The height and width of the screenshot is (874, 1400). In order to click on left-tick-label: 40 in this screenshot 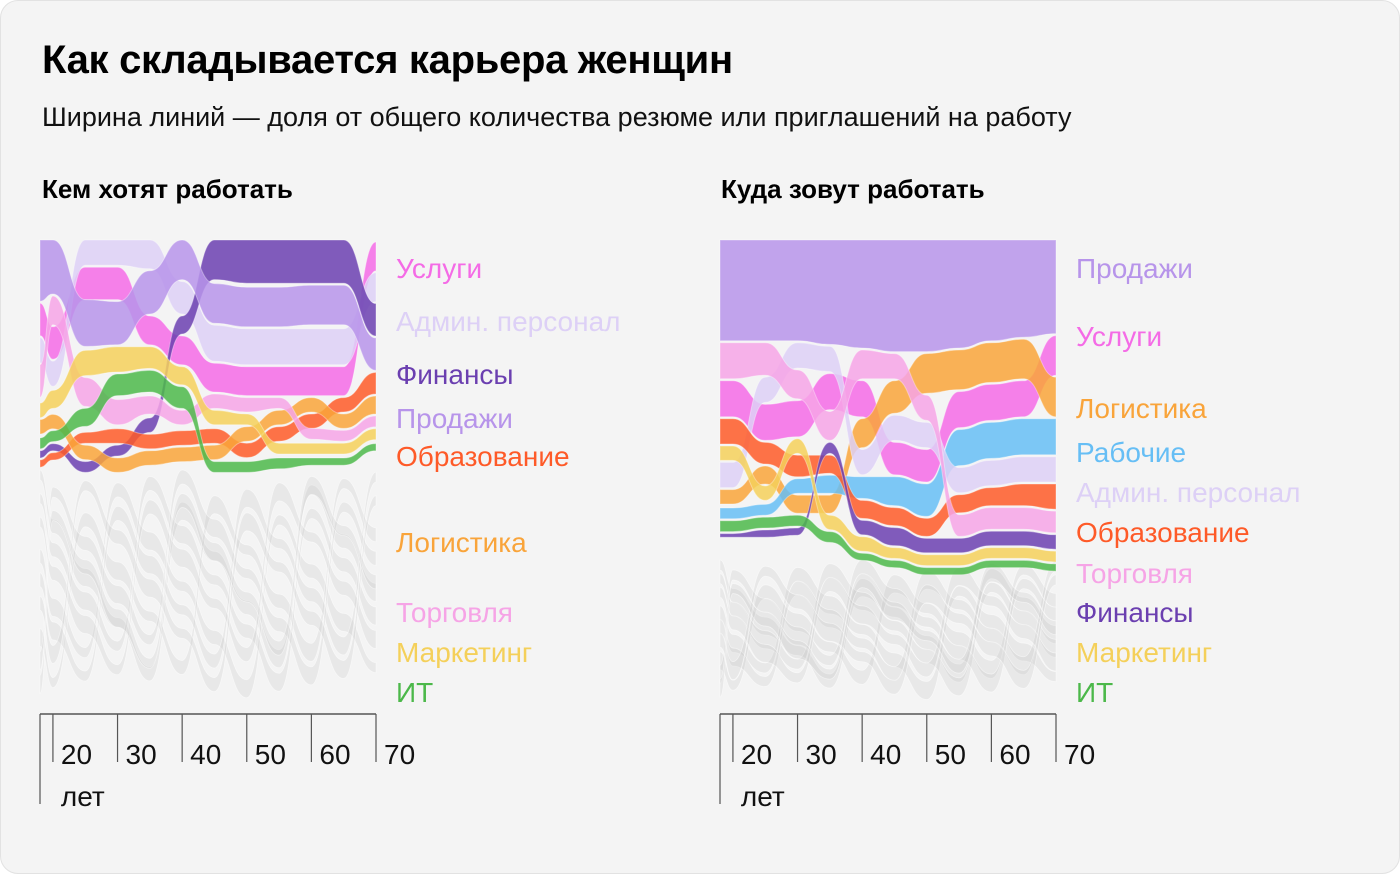, I will do `click(205, 754)`.